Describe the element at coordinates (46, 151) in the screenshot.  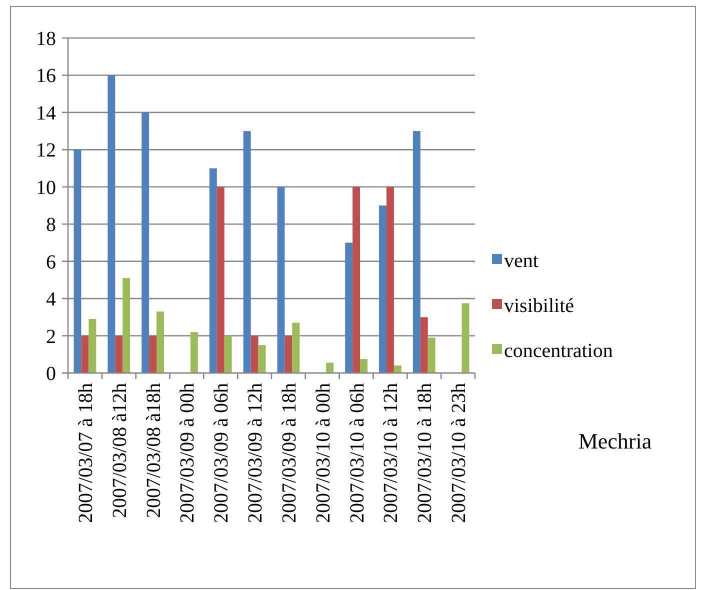
I see `y-tick-label: 12` at that location.